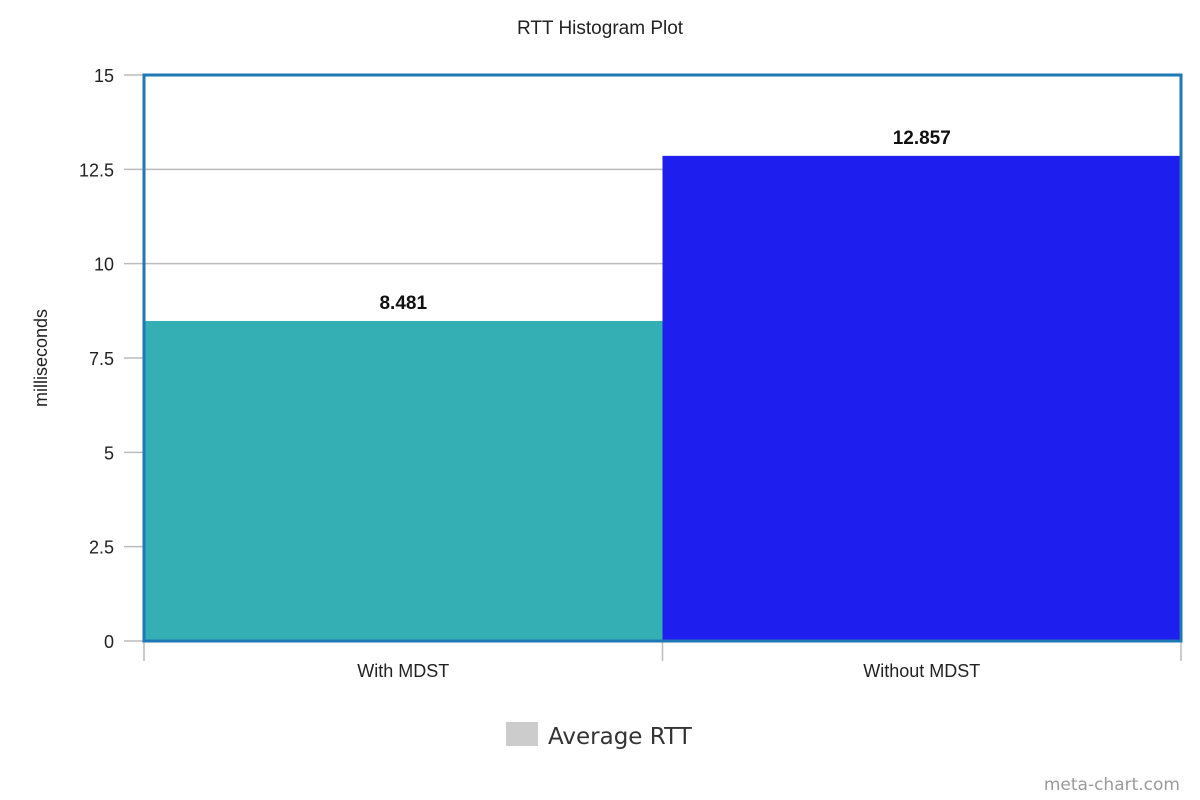  What do you see at coordinates (101, 548) in the screenshot?
I see `y-tick-label: 2.5` at bounding box center [101, 548].